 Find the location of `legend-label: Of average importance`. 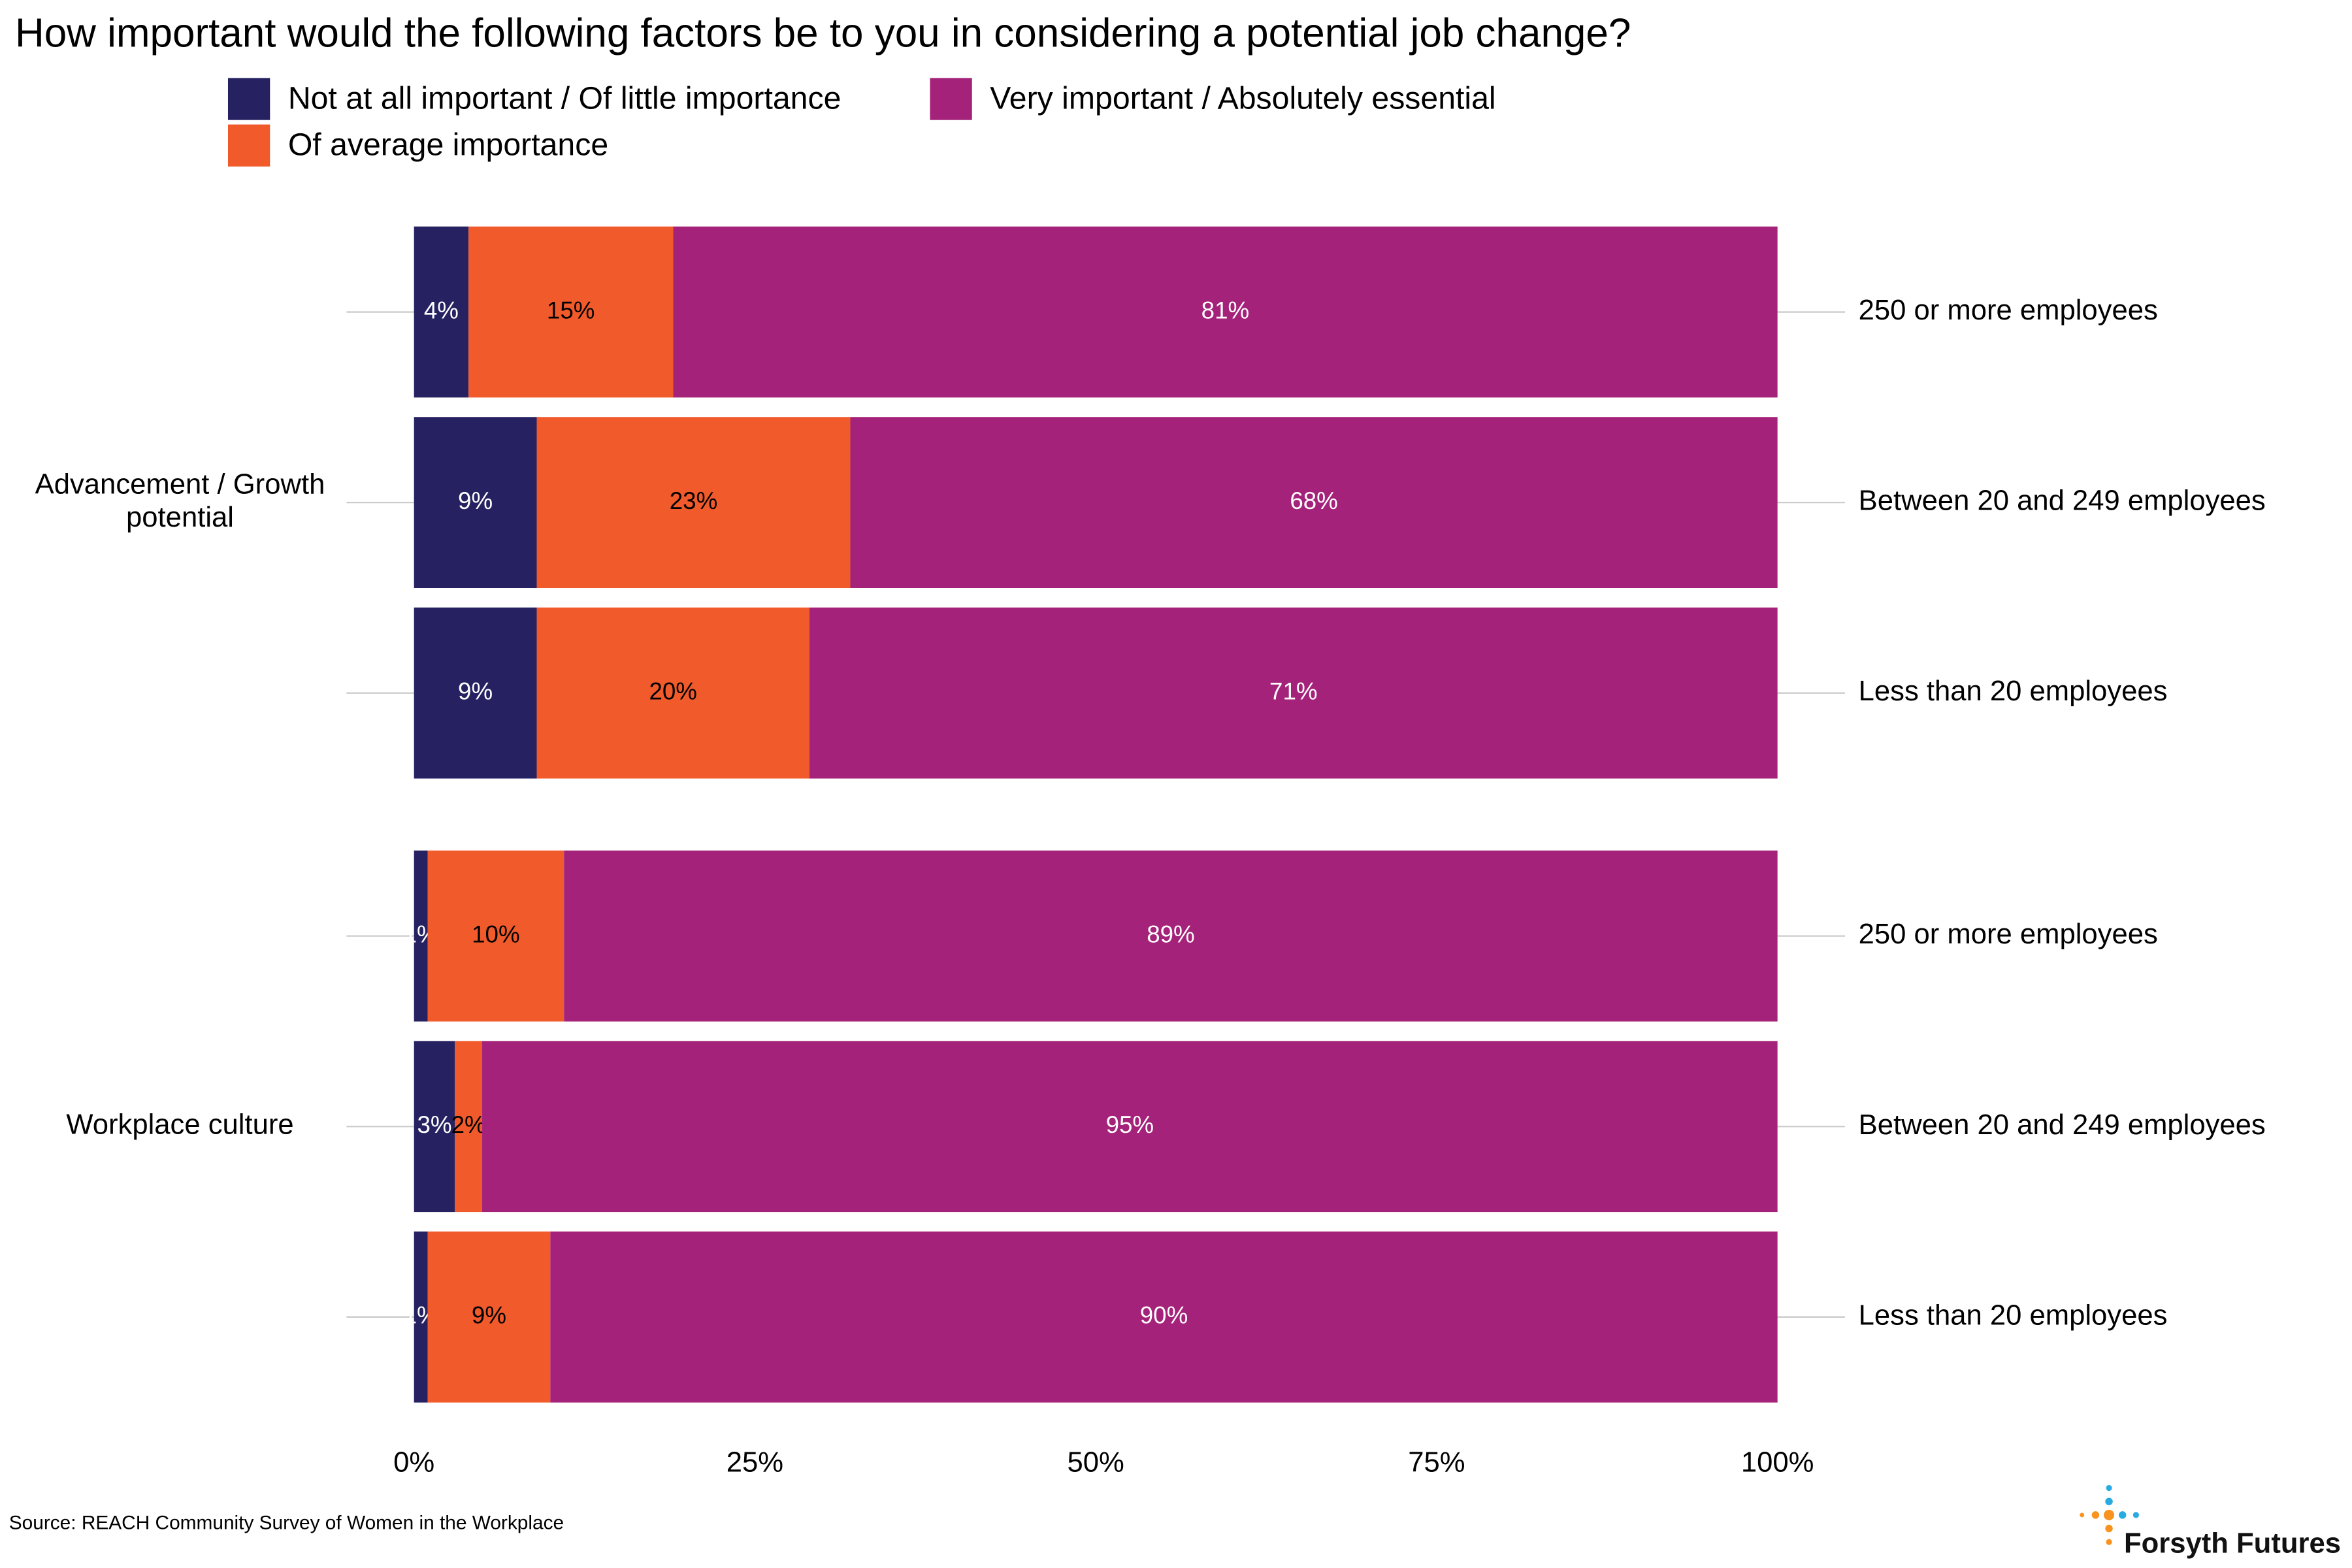

legend-label: Of average importance is located at coordinates (448, 145).